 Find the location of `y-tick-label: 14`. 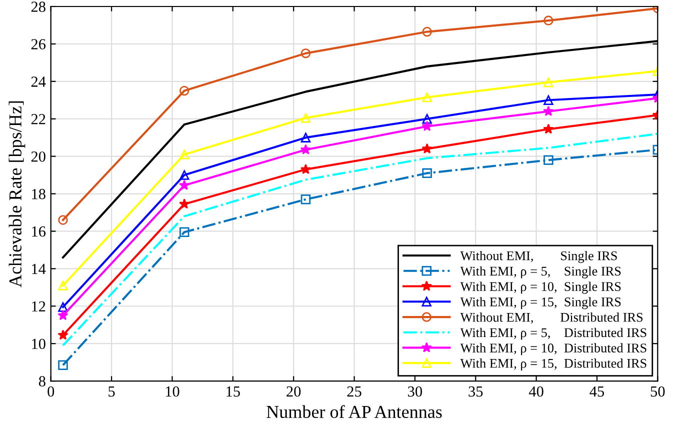

y-tick-label: 14 is located at coordinates (39, 269).